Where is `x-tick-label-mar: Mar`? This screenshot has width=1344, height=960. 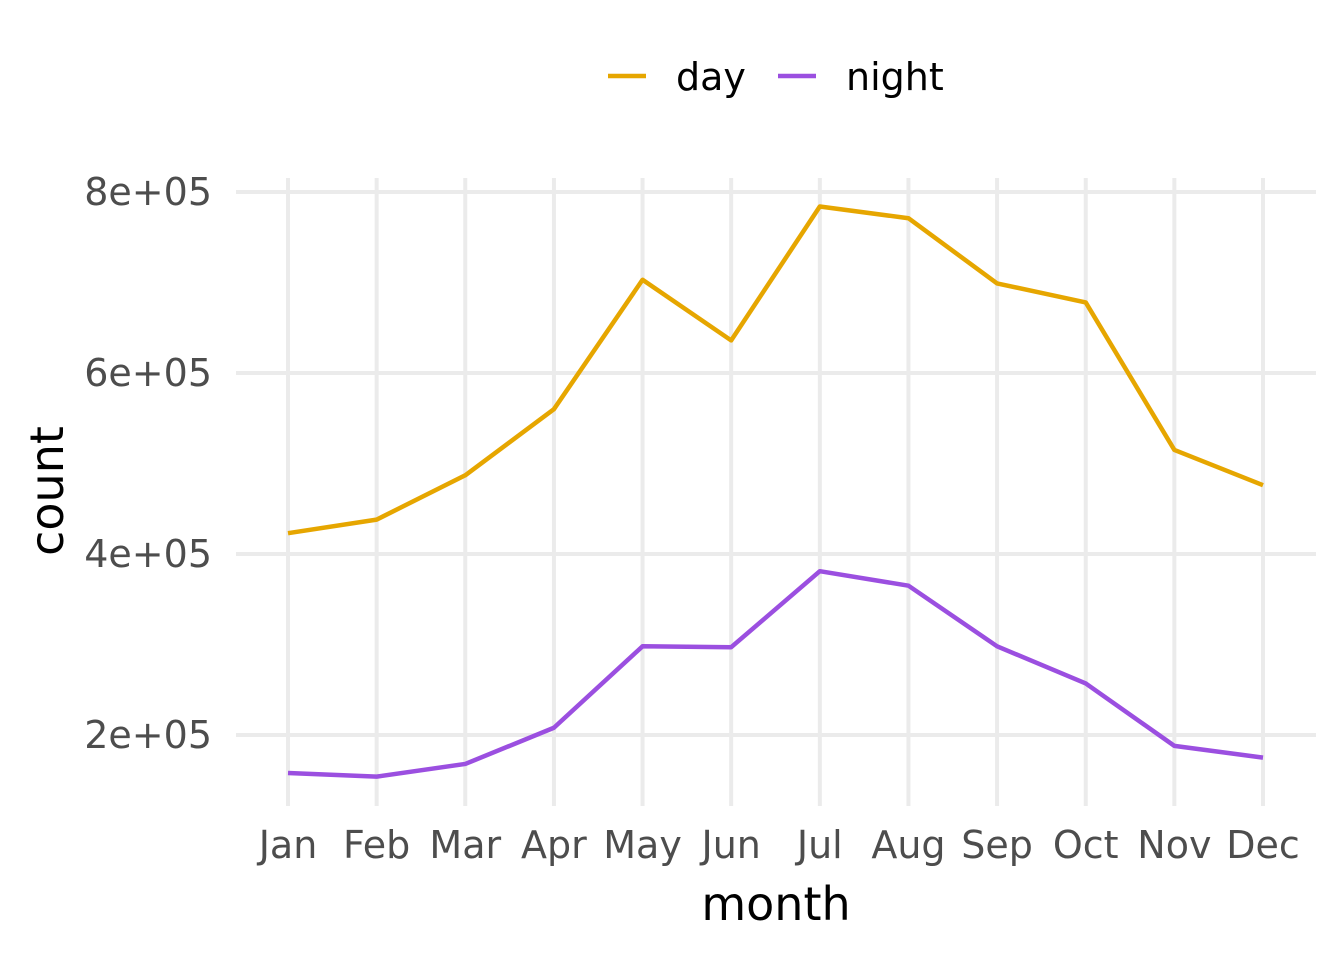 x-tick-label-mar: Mar is located at coordinates (465, 845).